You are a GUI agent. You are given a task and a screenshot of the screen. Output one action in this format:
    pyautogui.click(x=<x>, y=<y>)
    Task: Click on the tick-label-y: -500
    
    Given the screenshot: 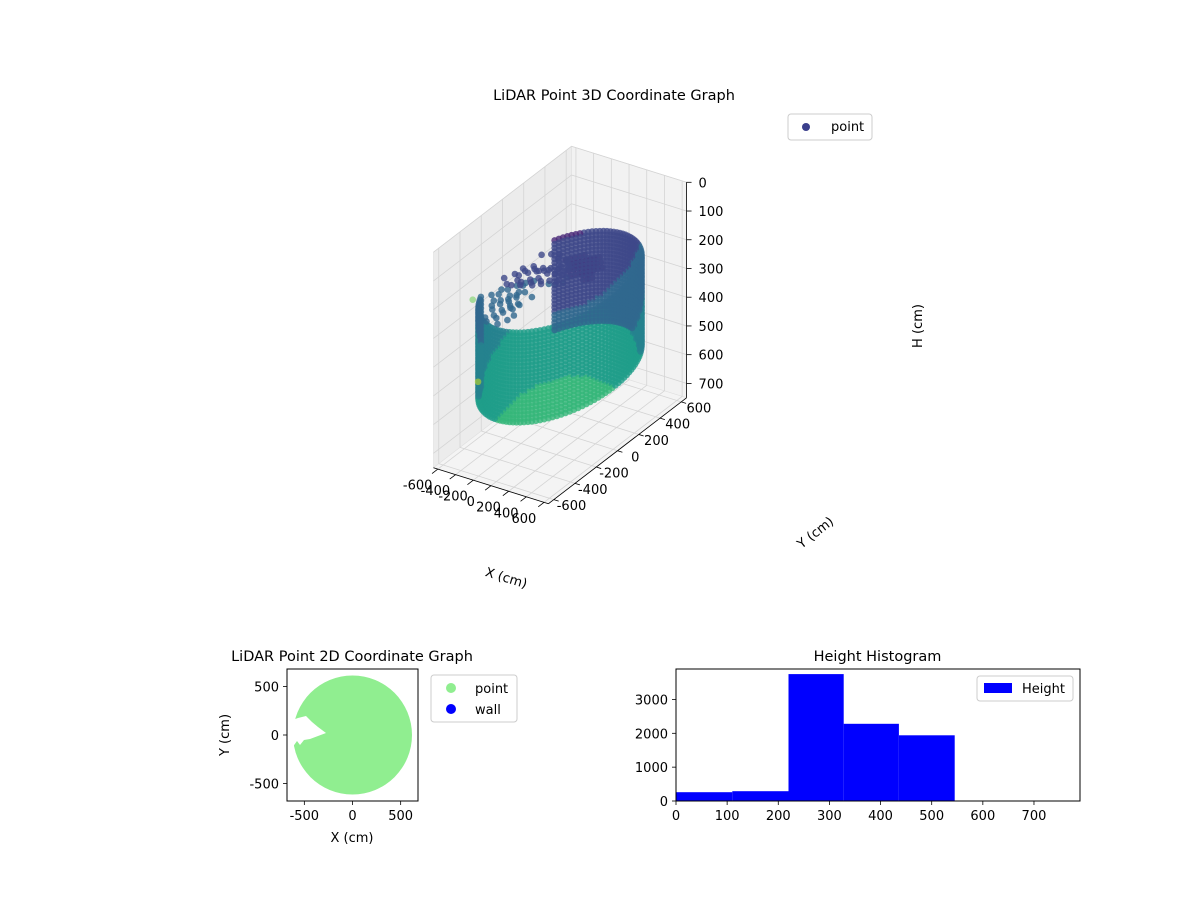 What is the action you would take?
    pyautogui.click(x=264, y=785)
    